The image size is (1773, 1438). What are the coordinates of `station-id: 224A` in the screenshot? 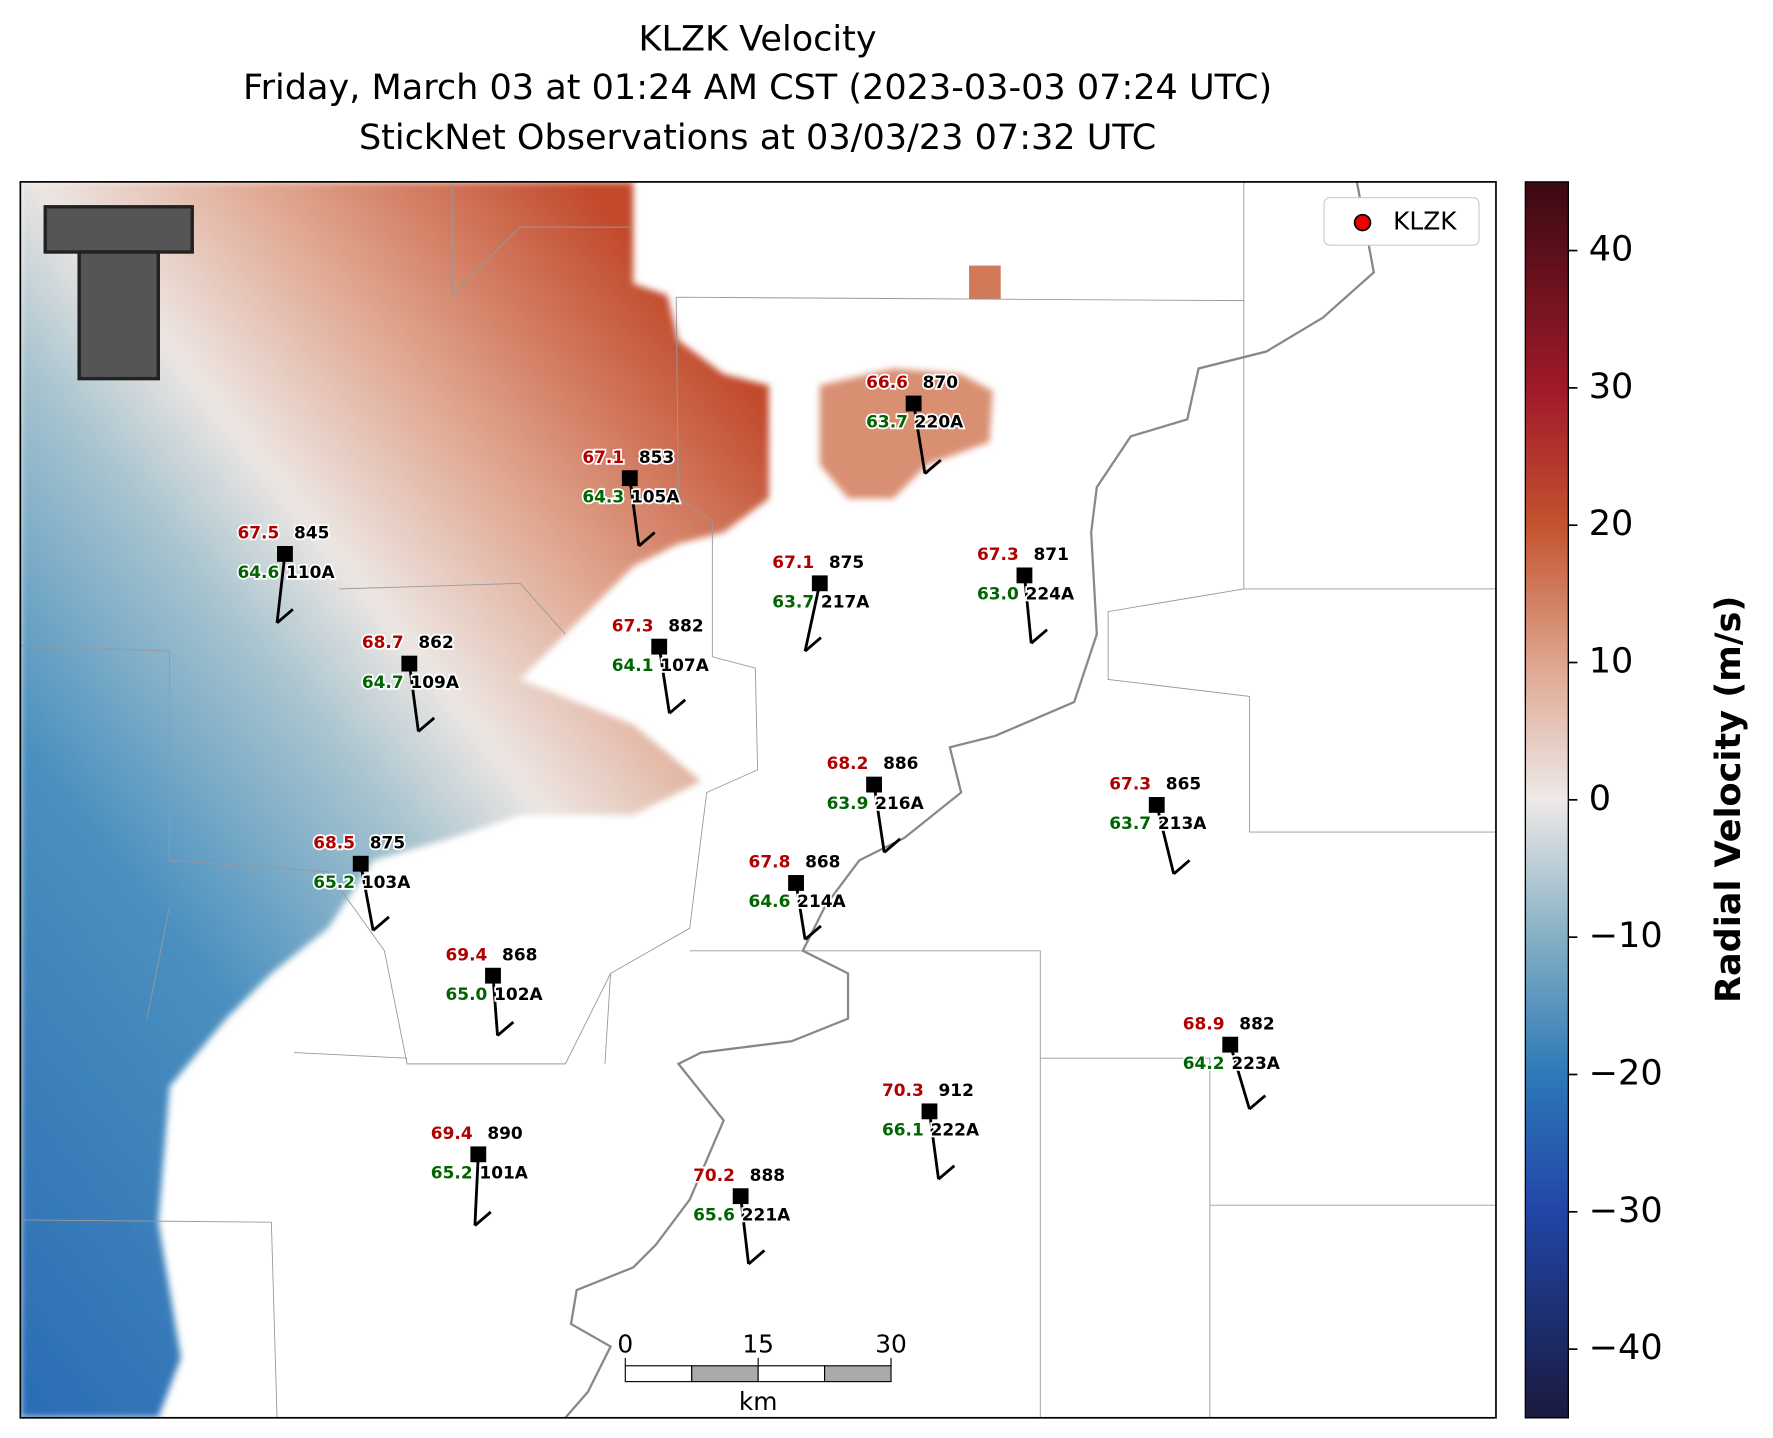 It's located at (1050, 594).